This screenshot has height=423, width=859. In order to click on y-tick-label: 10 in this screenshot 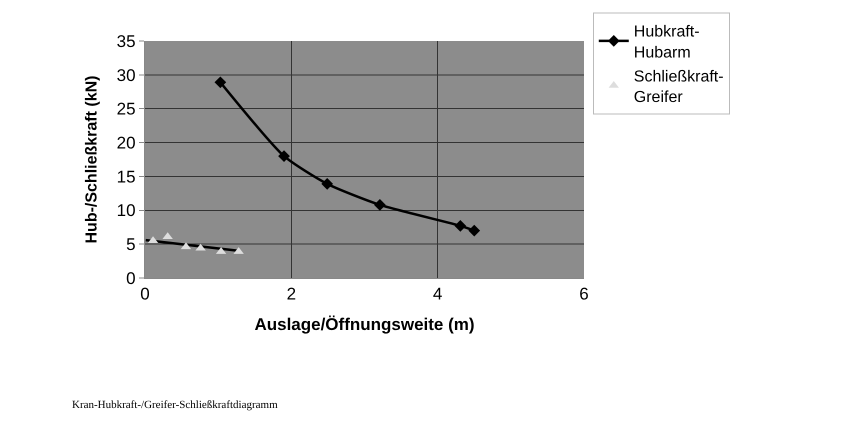, I will do `click(126, 210)`.